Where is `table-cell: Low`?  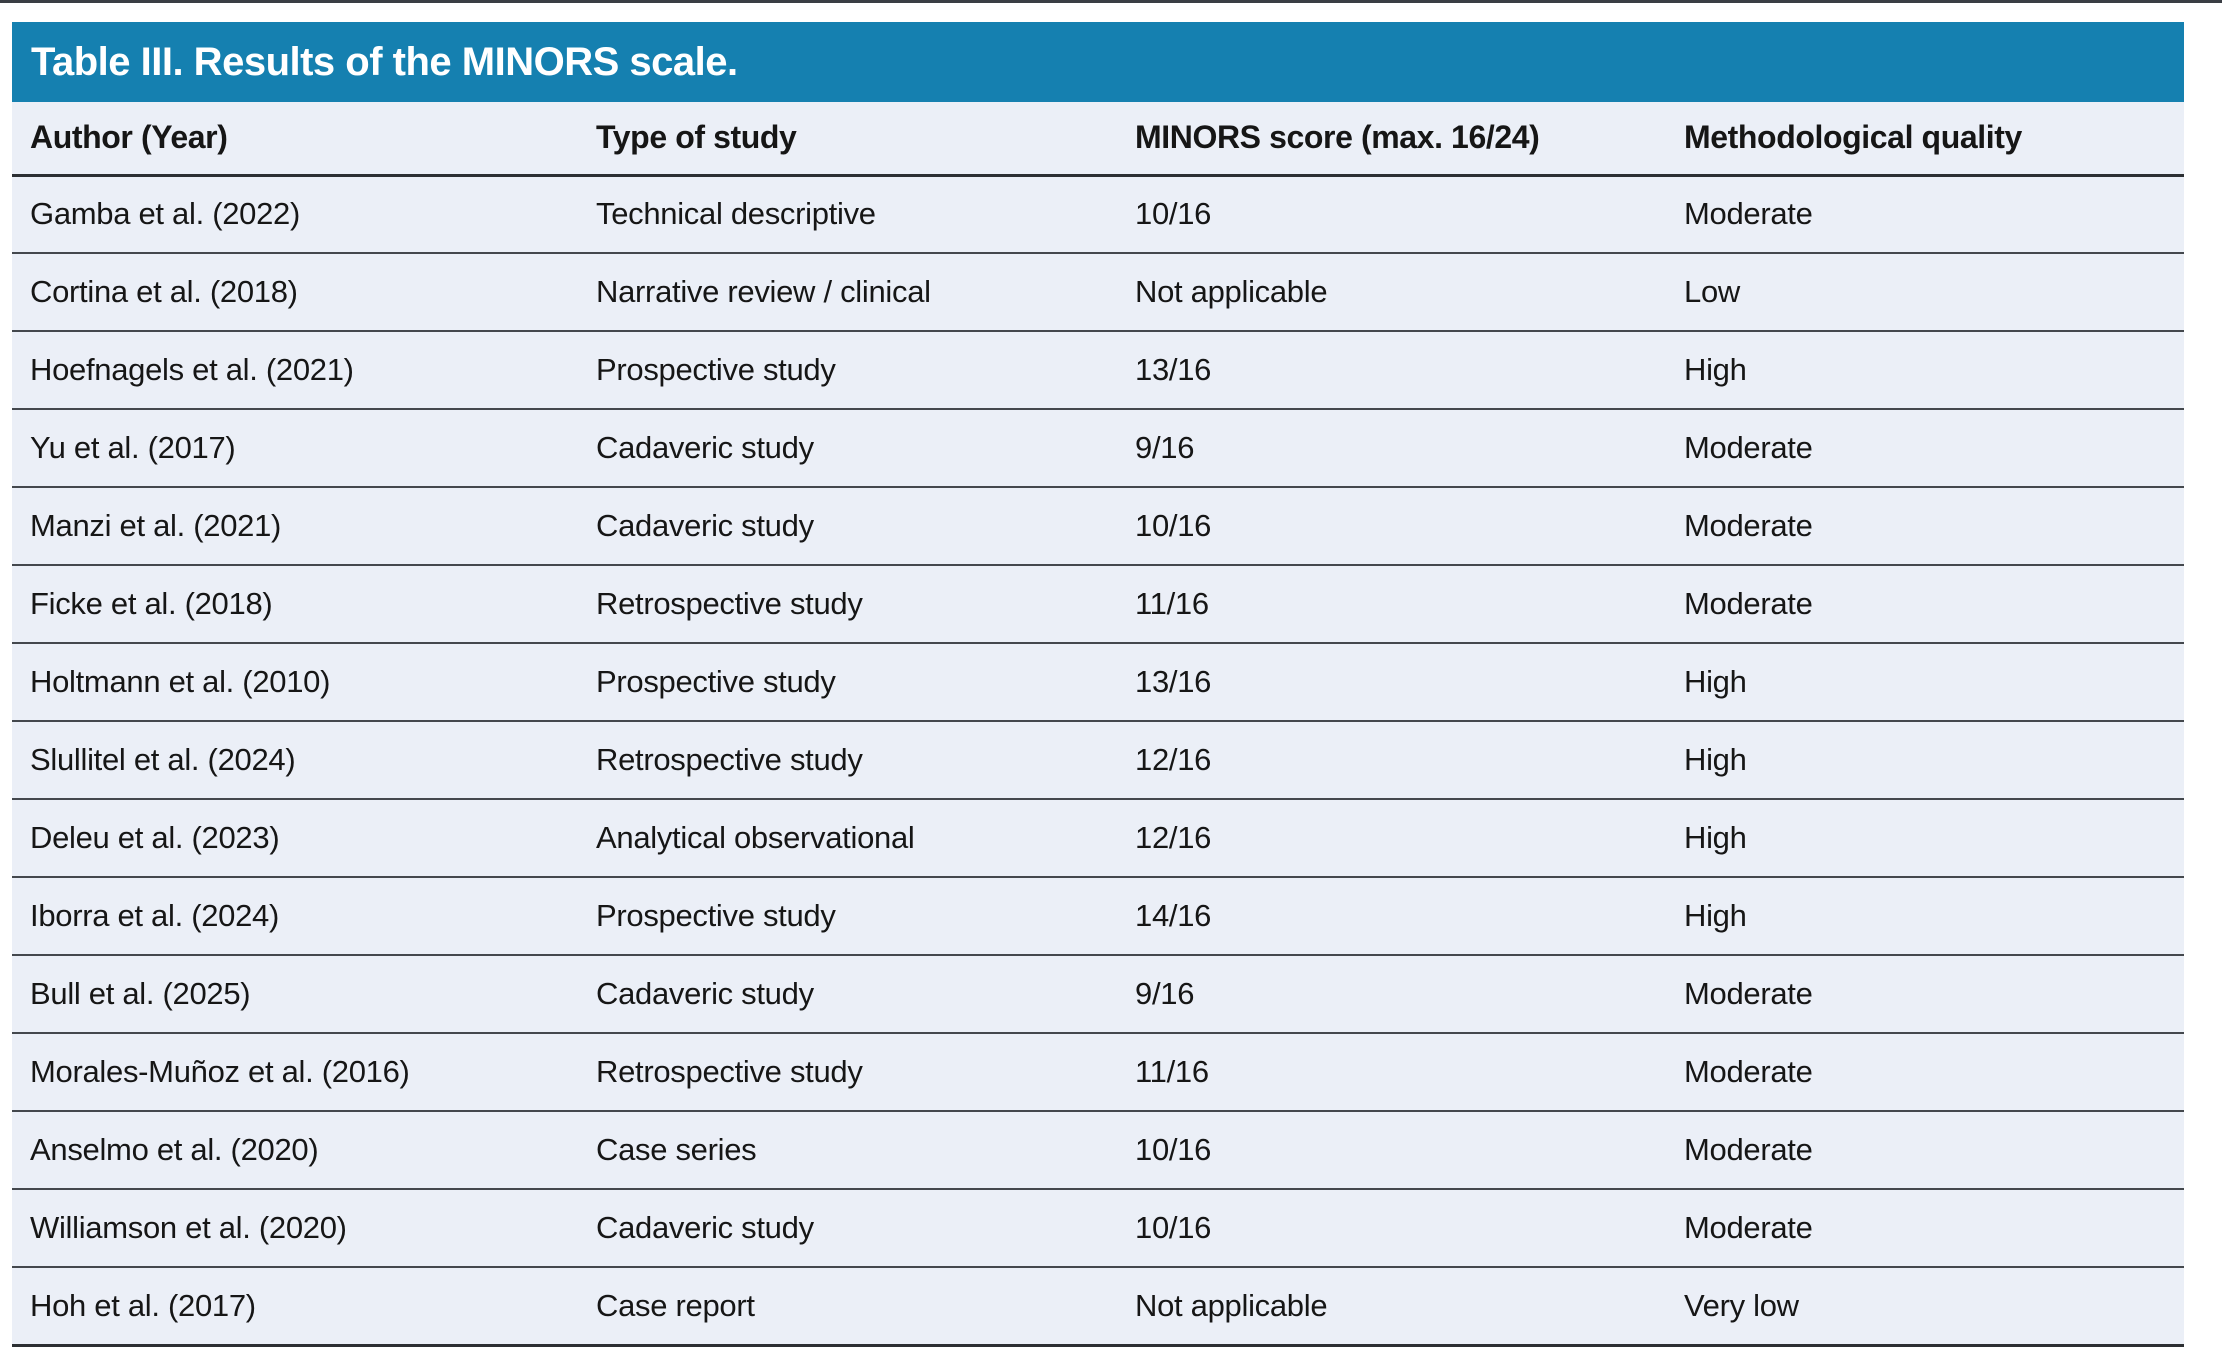 table-cell: Low is located at coordinates (1925, 292).